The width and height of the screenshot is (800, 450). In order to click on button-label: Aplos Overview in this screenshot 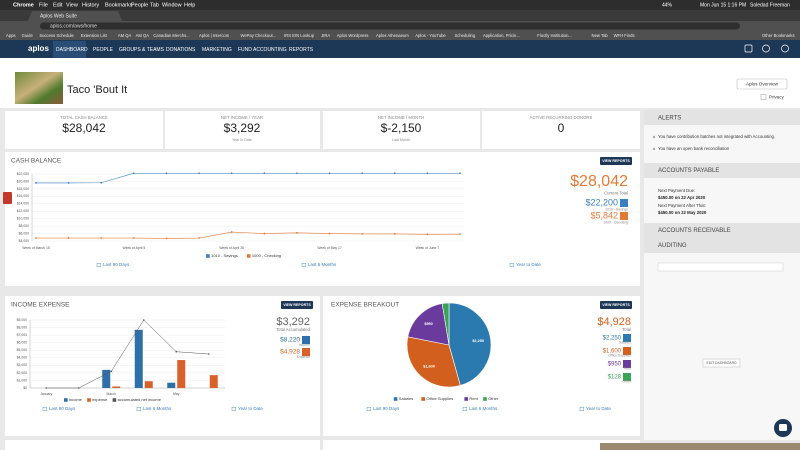, I will do `click(762, 83)`.